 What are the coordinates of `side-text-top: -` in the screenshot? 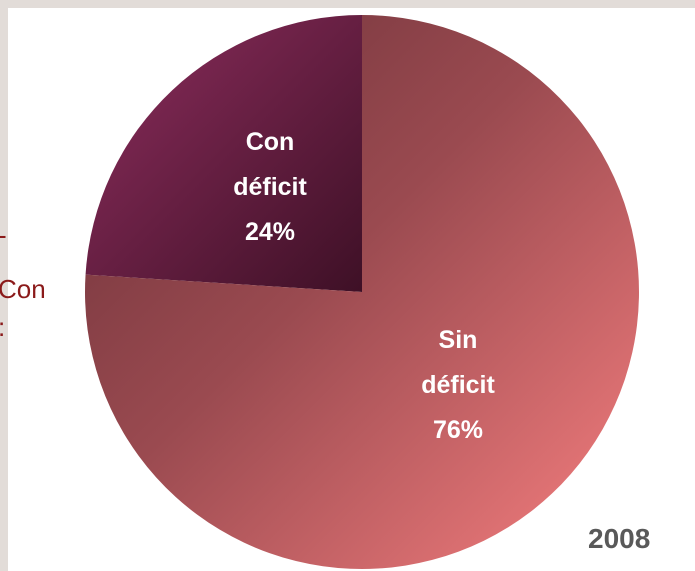 It's located at (3, 235).